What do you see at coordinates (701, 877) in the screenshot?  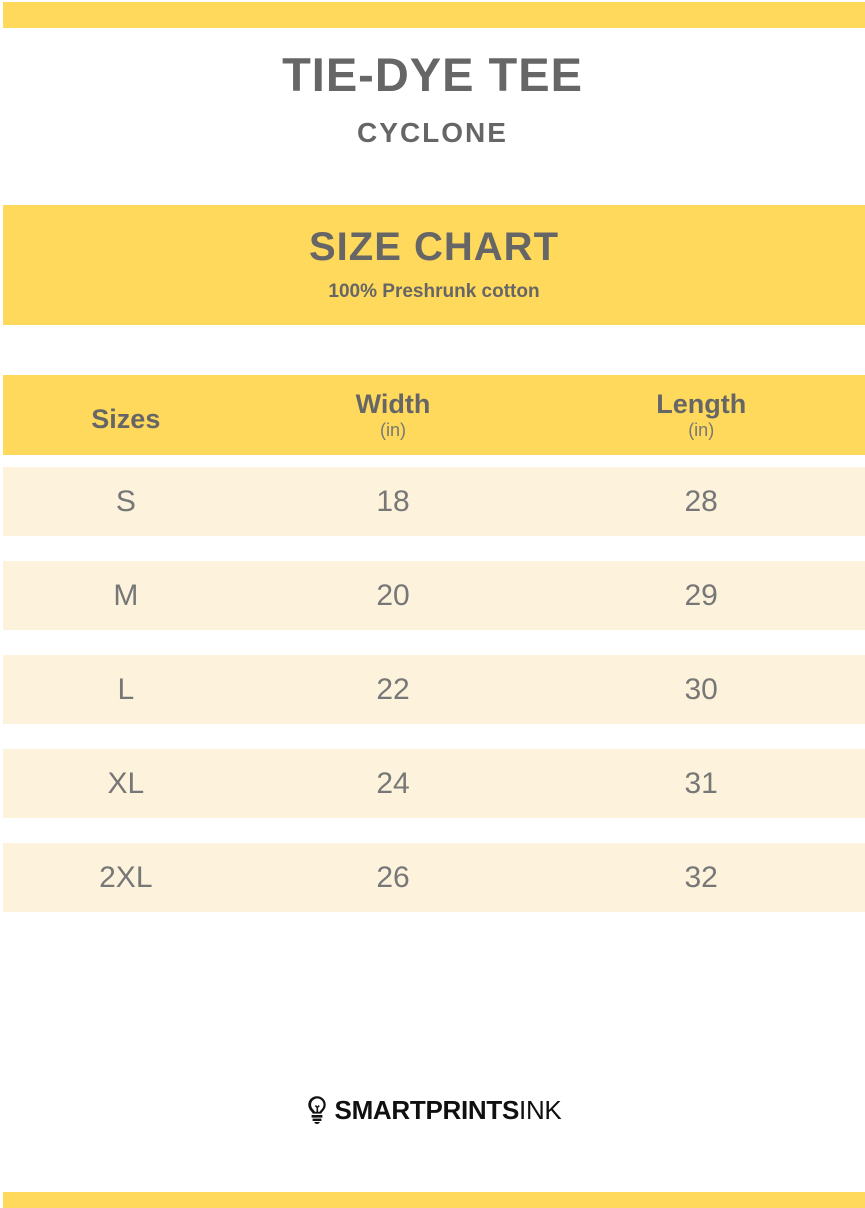 I see `cell-length: 32` at bounding box center [701, 877].